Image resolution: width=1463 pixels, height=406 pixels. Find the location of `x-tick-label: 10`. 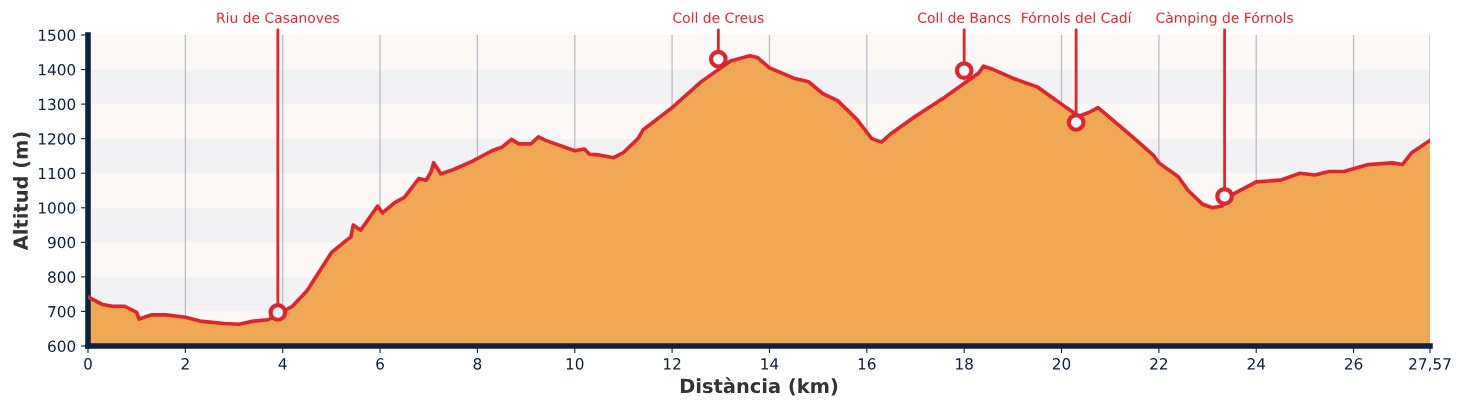

x-tick-label: 10 is located at coordinates (575, 364).